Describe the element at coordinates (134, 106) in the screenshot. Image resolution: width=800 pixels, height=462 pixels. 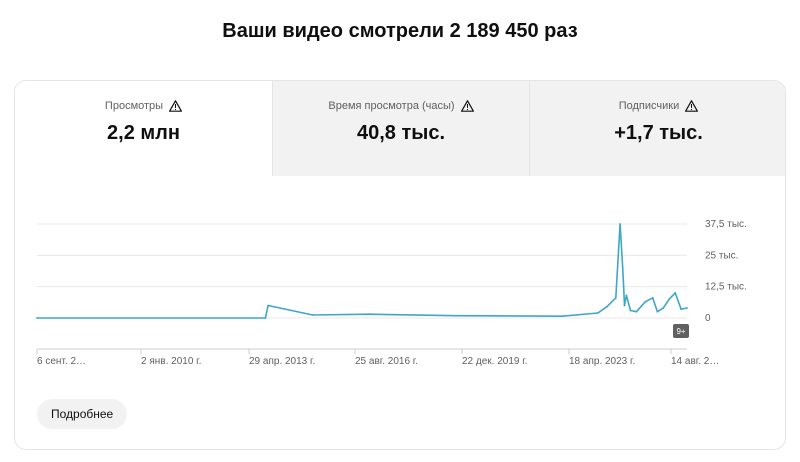
I see `tab-views-label: Просмотры` at that location.